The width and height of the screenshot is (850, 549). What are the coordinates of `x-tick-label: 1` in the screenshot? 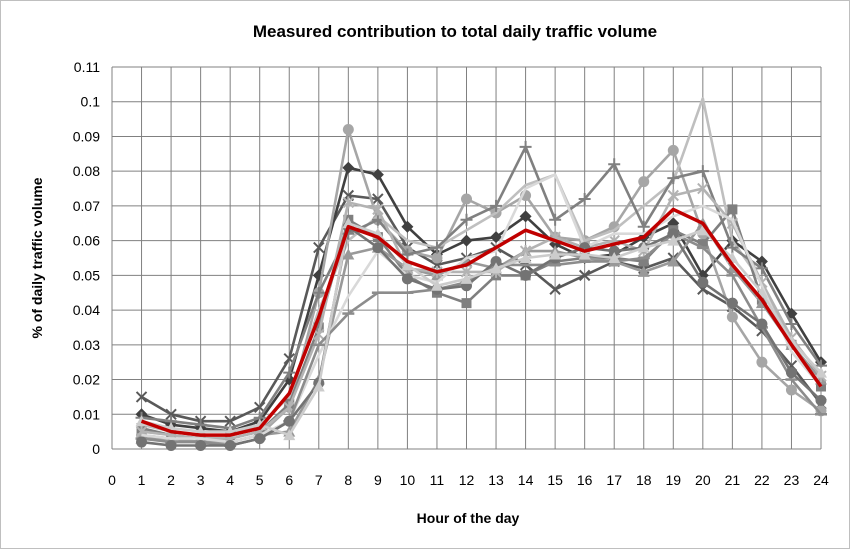 It's located at (142, 480).